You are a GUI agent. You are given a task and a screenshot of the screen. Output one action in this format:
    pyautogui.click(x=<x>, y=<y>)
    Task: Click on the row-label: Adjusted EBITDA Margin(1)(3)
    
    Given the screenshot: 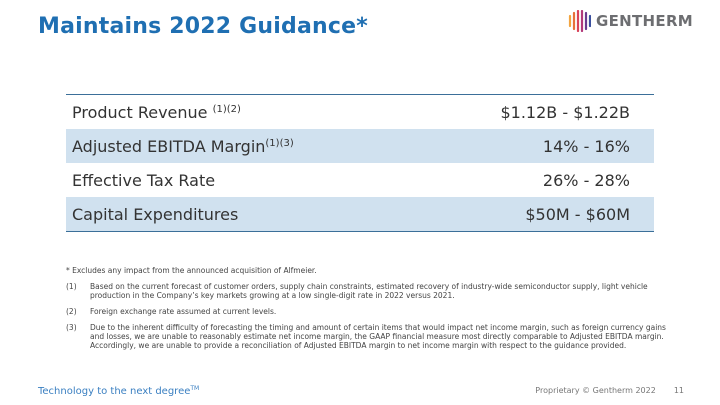 What is the action you would take?
    pyautogui.click(x=241, y=146)
    